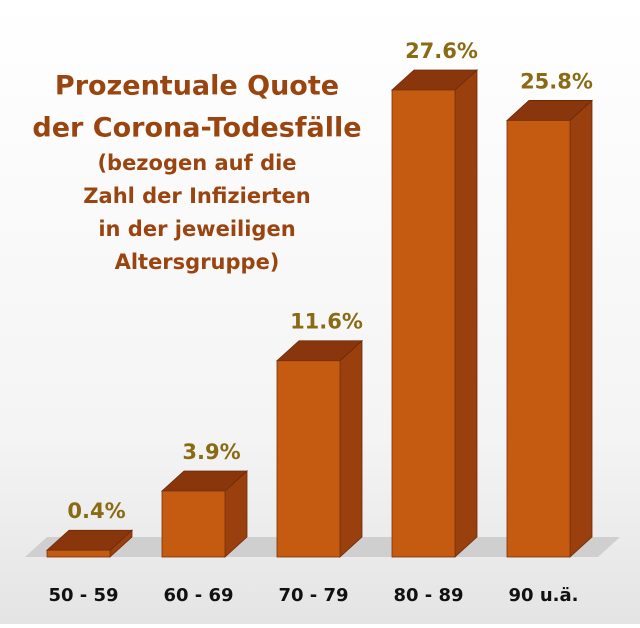 This screenshot has width=640, height=628. Describe the element at coordinates (197, 86) in the screenshot. I see `chart-title: Prozentuale Quote` at that location.